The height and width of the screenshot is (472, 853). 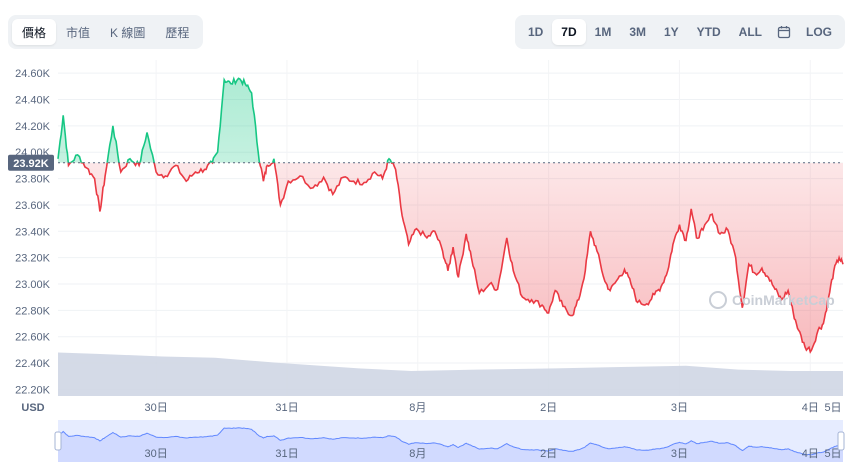 What do you see at coordinates (33, 285) in the screenshot?
I see `y-tick-label: 23.00K` at bounding box center [33, 285].